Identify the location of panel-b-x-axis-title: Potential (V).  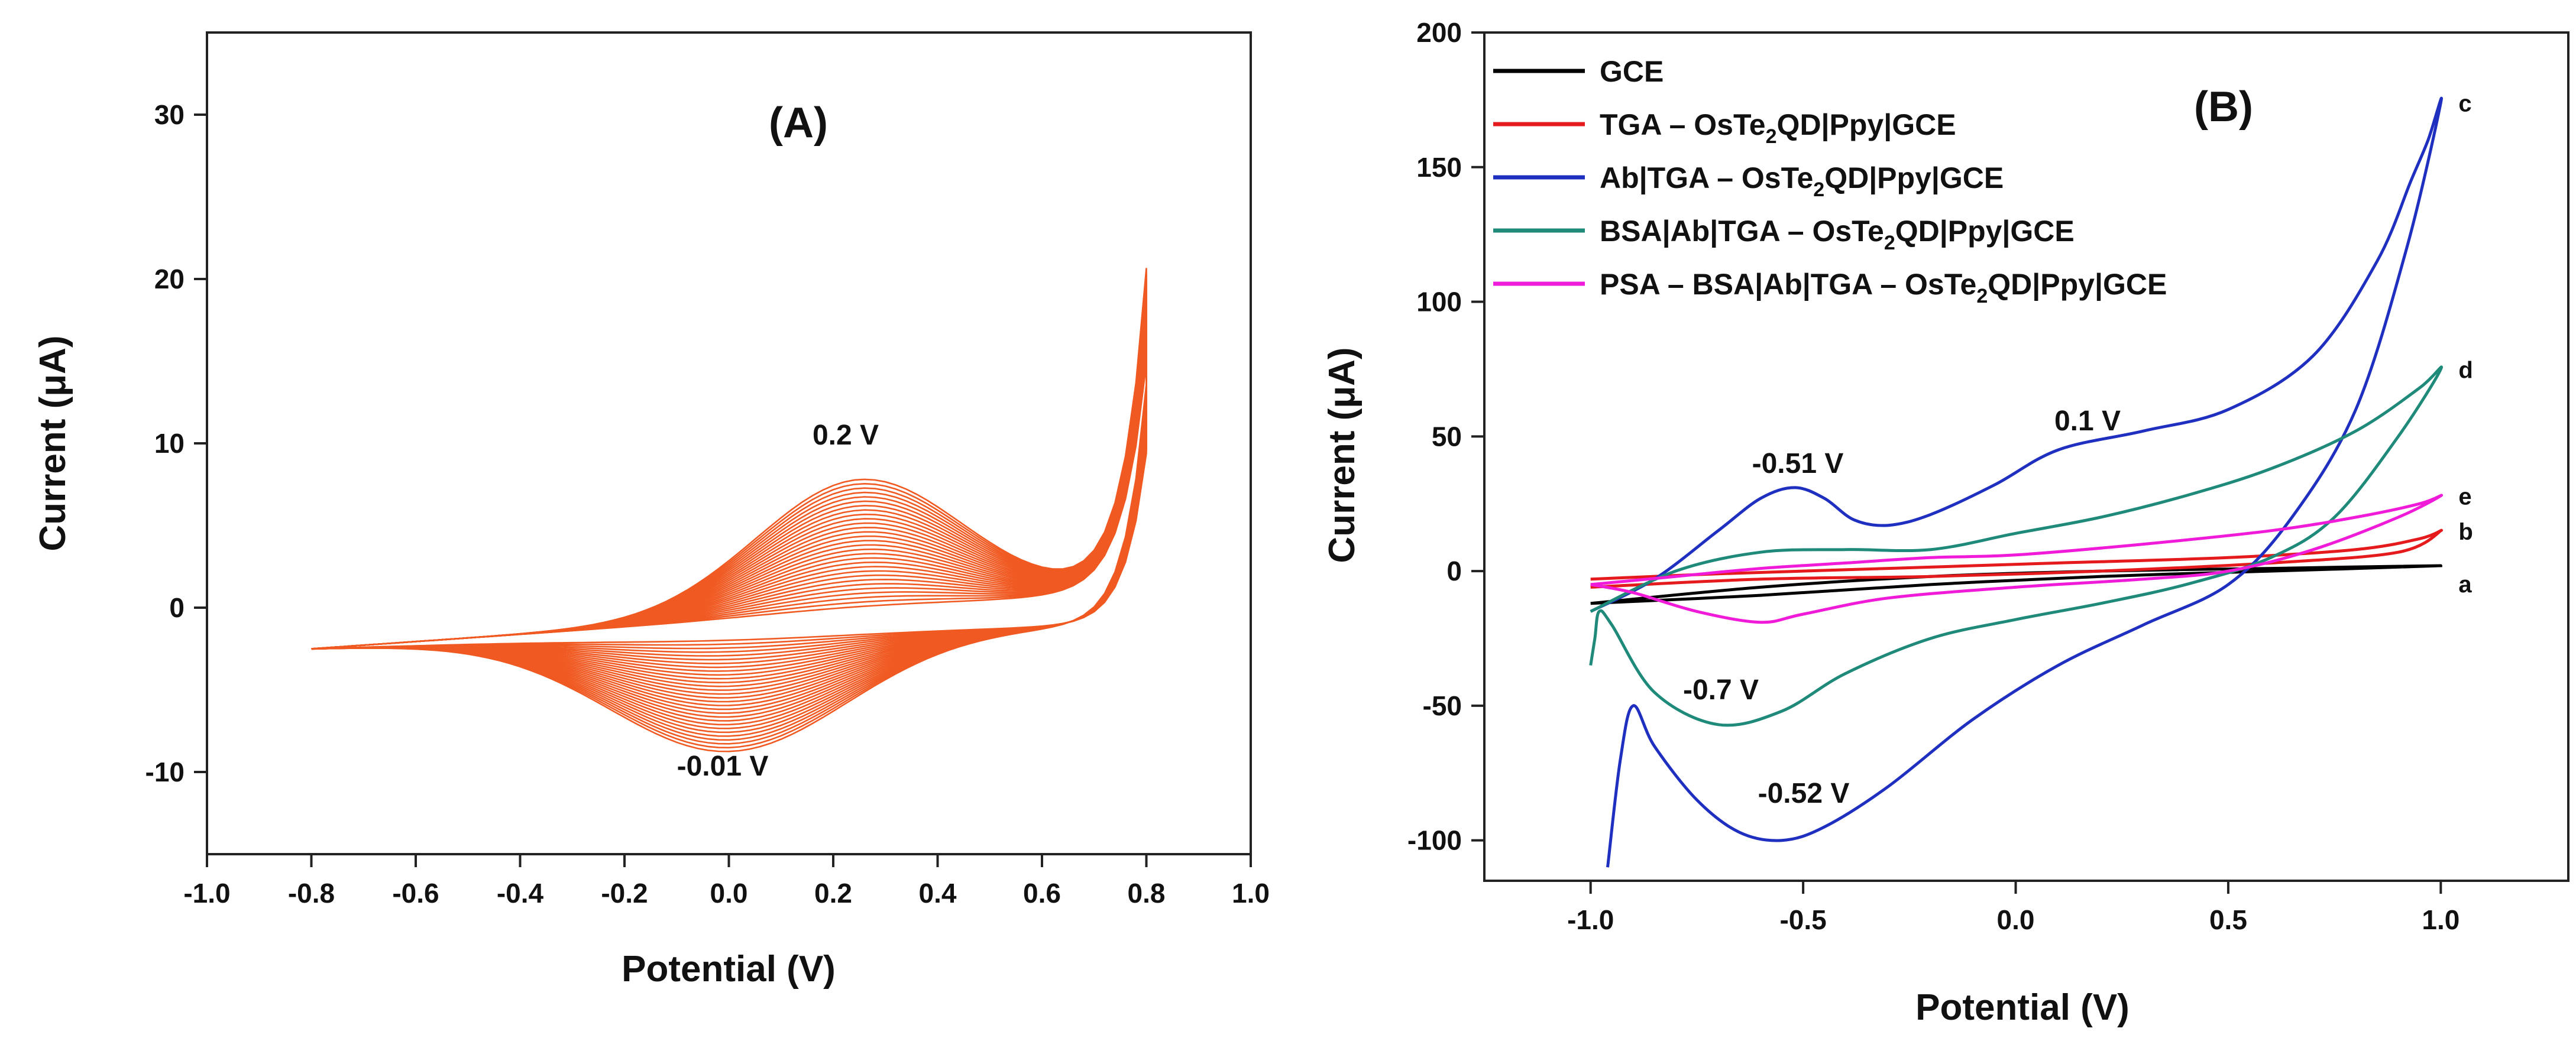
(2023, 1007).